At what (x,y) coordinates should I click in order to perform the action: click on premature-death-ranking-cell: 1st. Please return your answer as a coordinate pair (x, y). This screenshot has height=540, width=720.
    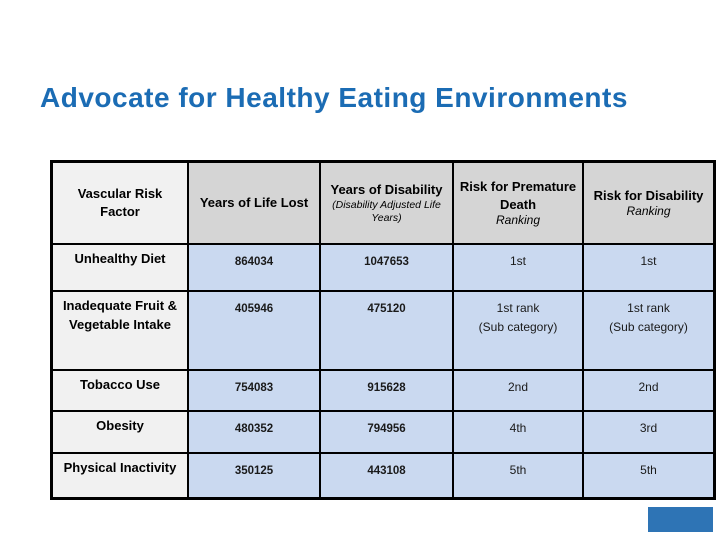
    Looking at the image, I should click on (518, 267).